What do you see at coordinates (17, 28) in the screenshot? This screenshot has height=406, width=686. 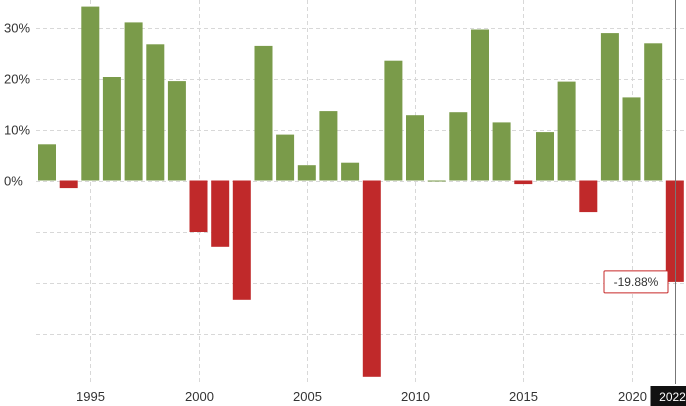 I see `y-tick-label: 30%` at bounding box center [17, 28].